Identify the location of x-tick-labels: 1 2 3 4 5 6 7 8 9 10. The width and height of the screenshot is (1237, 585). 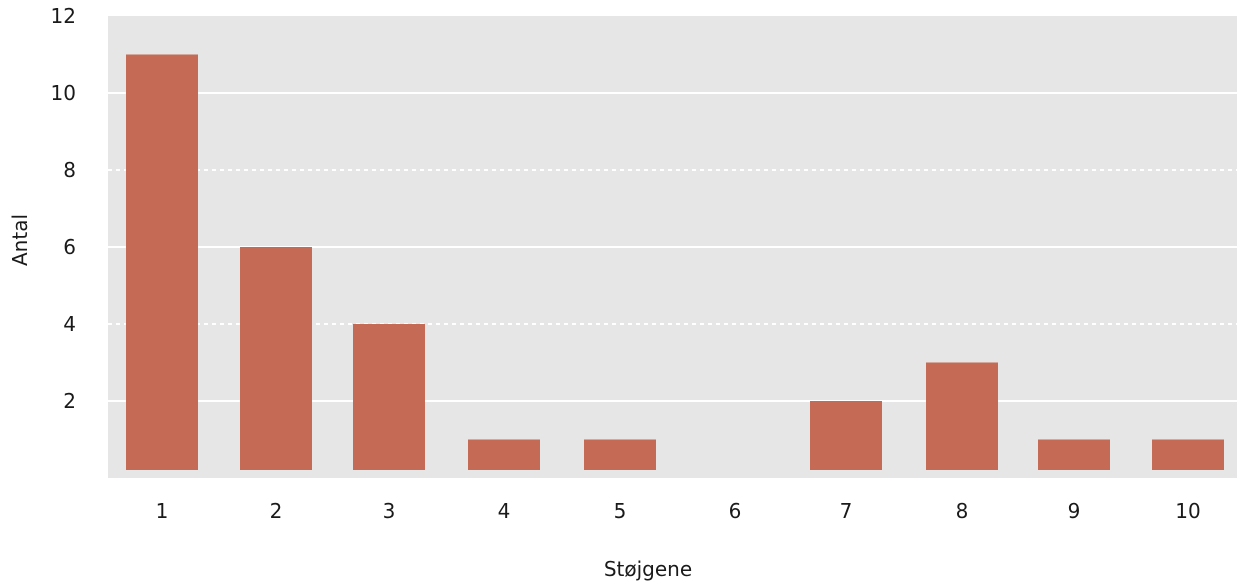
(678, 511).